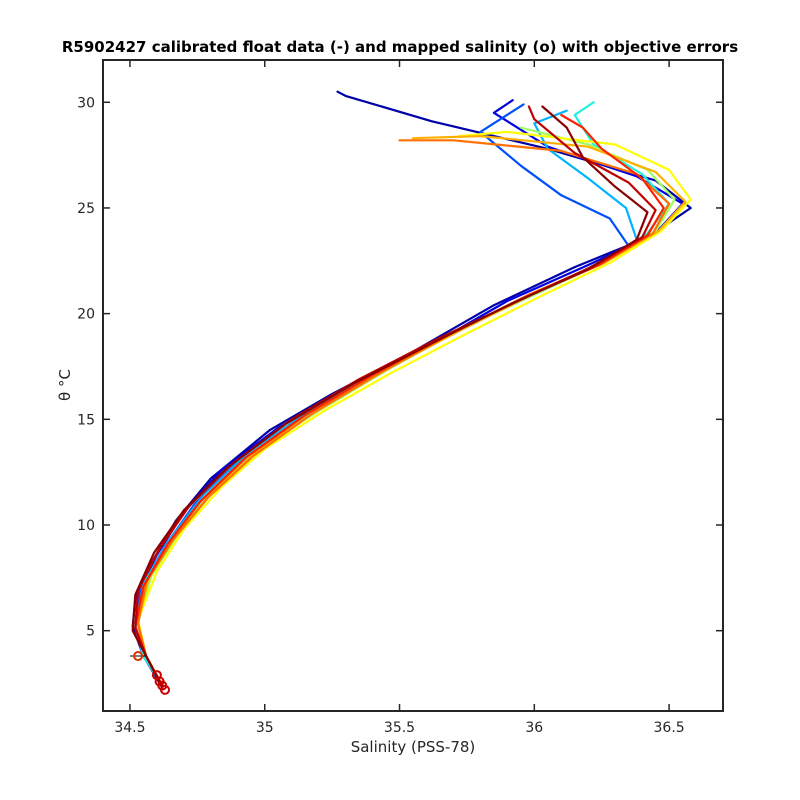 The image size is (800, 800). I want to click on x-tick-label-1: 34.5, so click(129, 728).